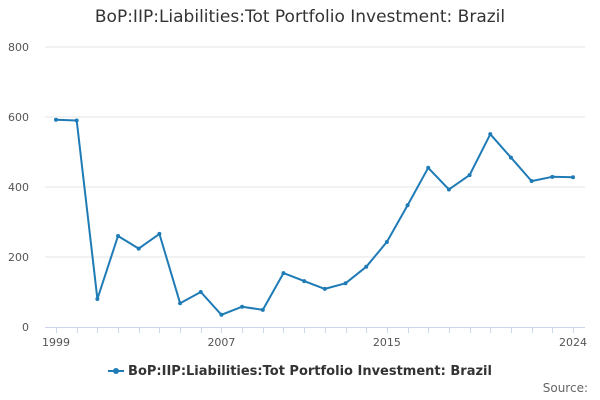 The width and height of the screenshot is (600, 400). Describe the element at coordinates (76, 120) in the screenshot. I see `data-point-2000` at that location.